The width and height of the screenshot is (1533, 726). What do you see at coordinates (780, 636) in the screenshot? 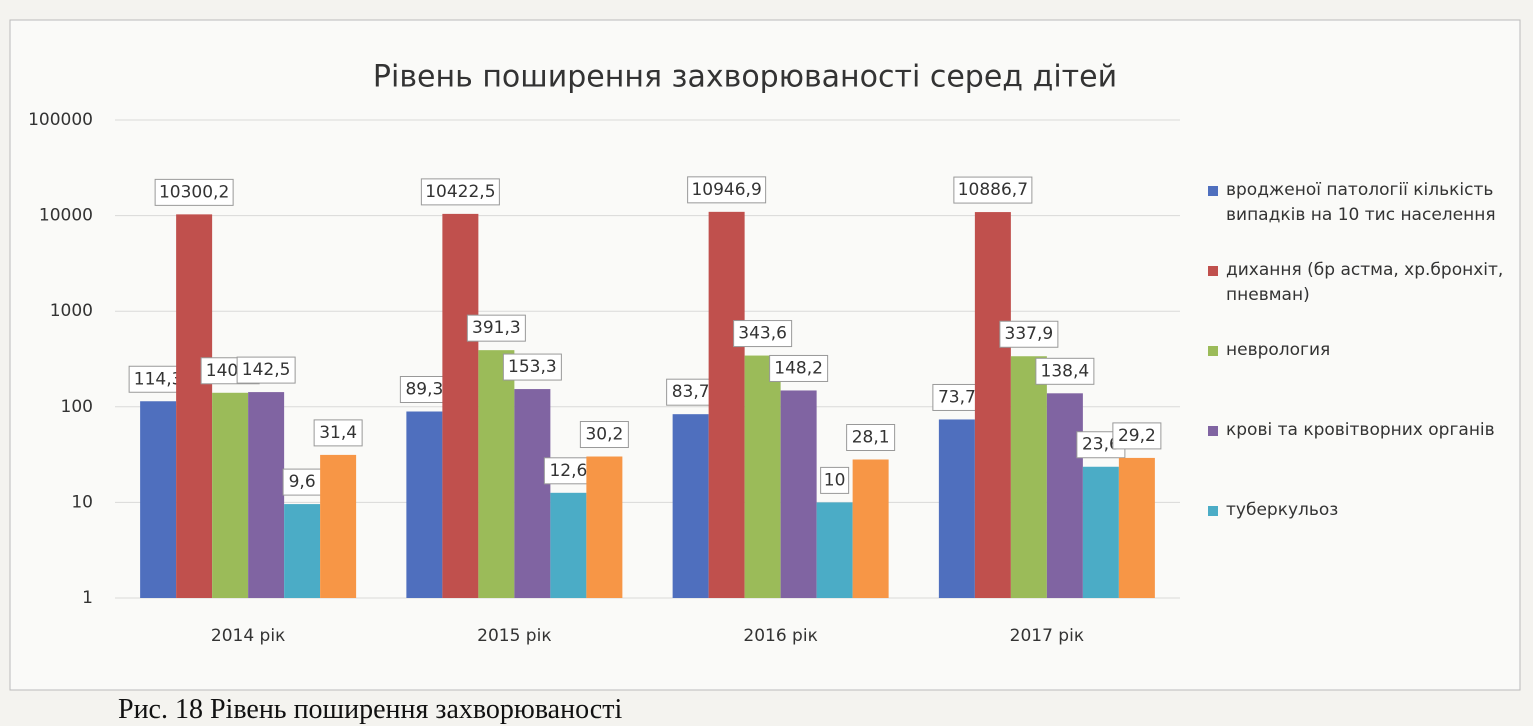
I see `x-tick-label: 2016 рік` at bounding box center [780, 636].